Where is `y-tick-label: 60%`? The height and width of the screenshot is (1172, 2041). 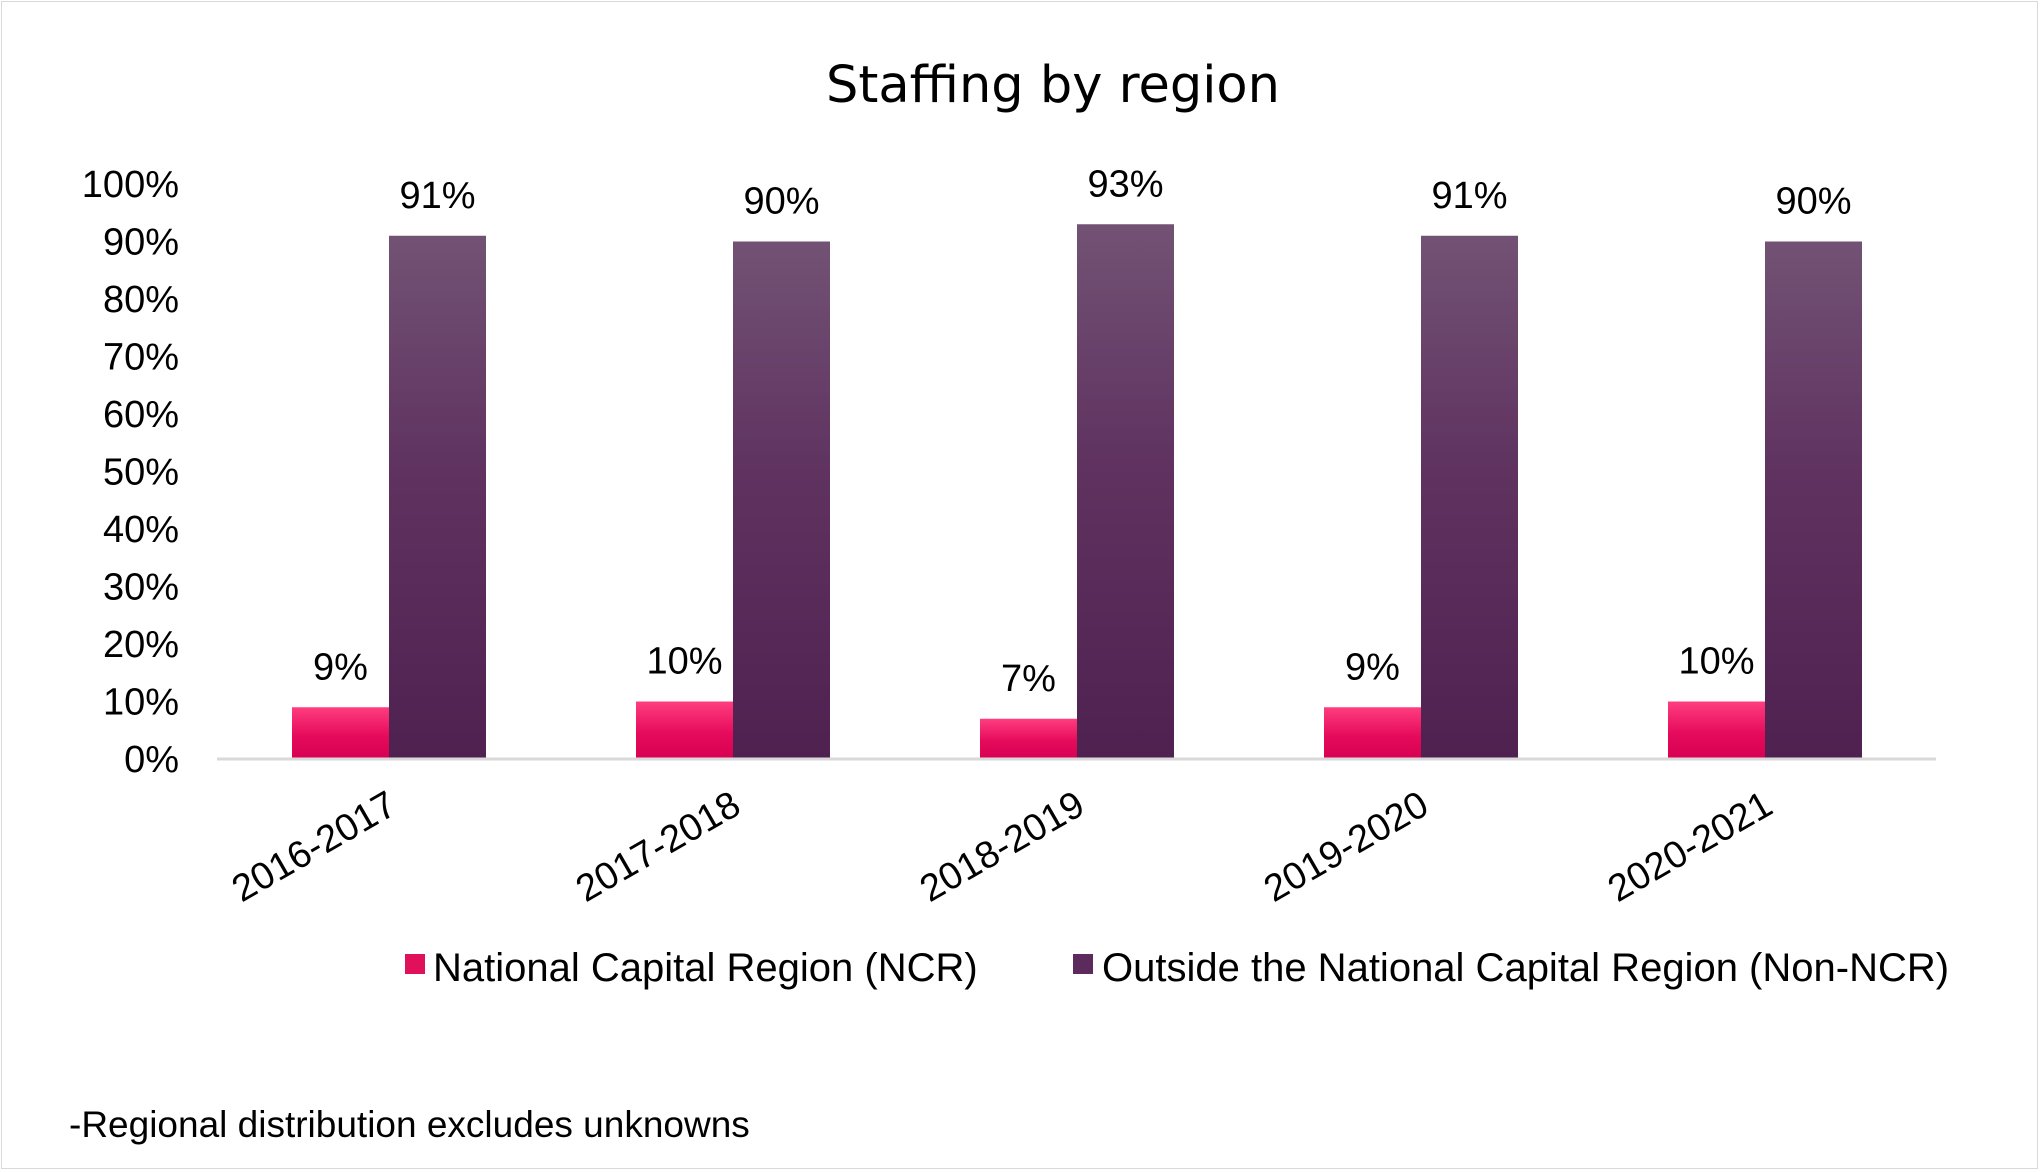
y-tick-label: 60% is located at coordinates (141, 415).